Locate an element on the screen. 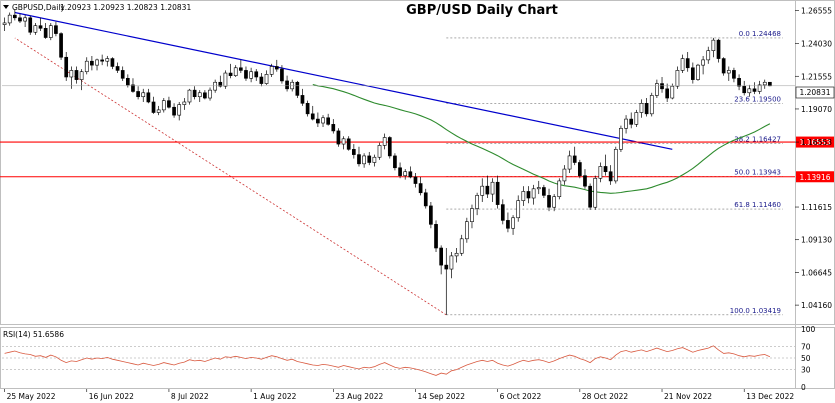  price-tick-label: 1.19070 is located at coordinates (816, 109).